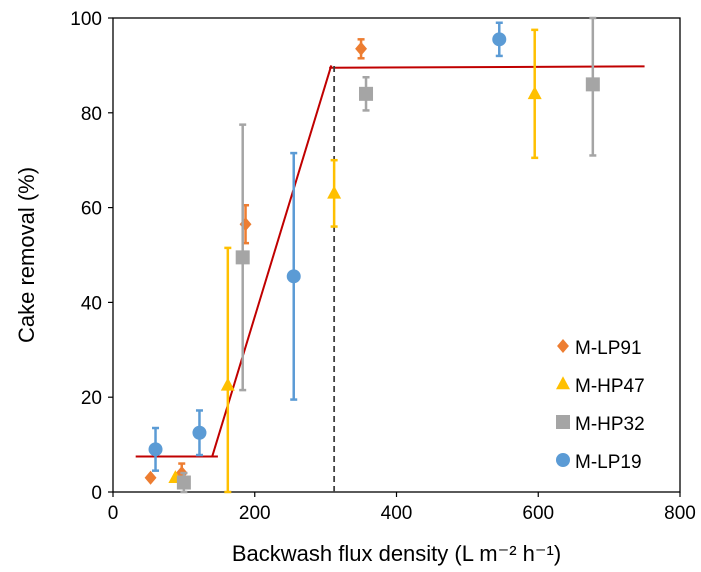 This screenshot has height=572, width=701. Describe the element at coordinates (600, 405) in the screenshot. I see `legend: M-LP91 M-HP47 M-HP32 M-LP19` at that location.